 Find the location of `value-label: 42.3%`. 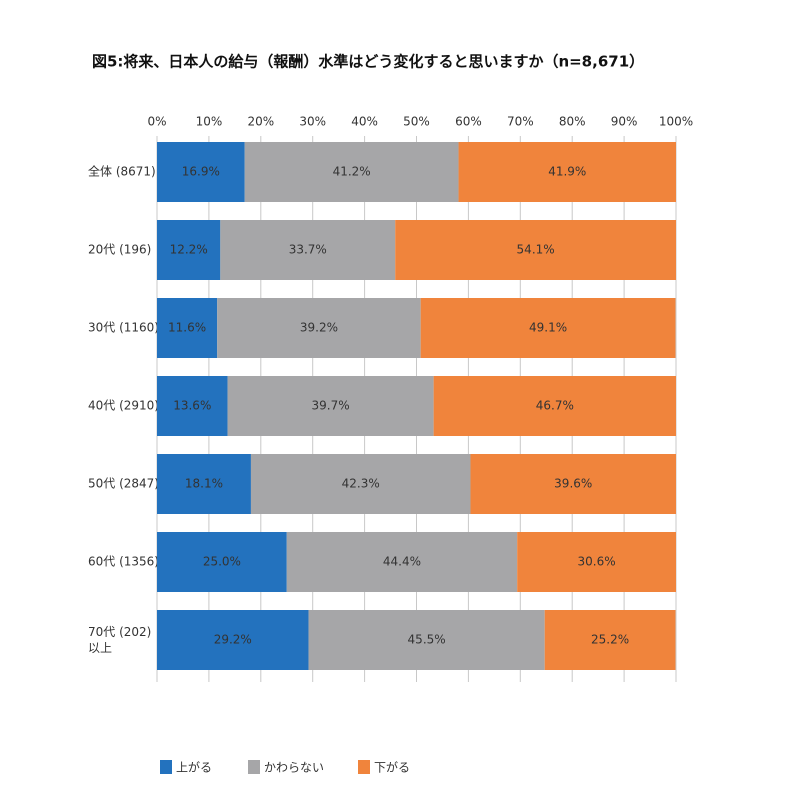

value-label: 42.3% is located at coordinates (361, 484).